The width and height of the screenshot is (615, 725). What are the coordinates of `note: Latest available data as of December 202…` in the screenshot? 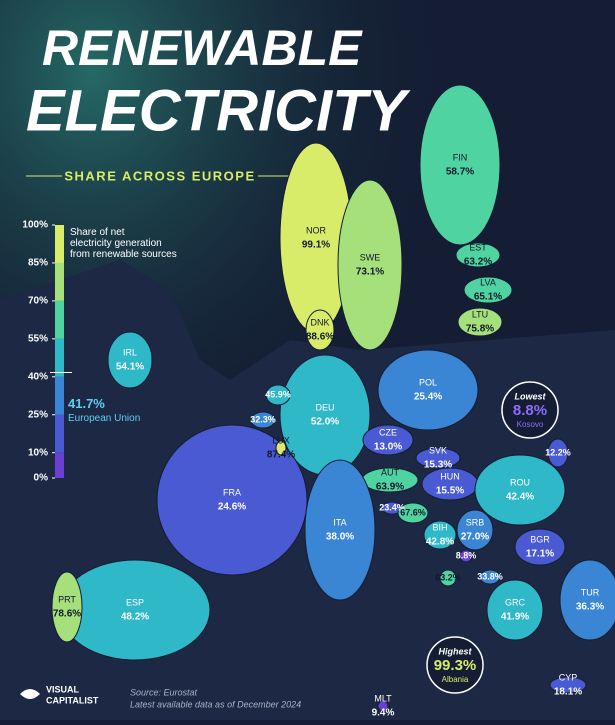 It's located at (215, 704).